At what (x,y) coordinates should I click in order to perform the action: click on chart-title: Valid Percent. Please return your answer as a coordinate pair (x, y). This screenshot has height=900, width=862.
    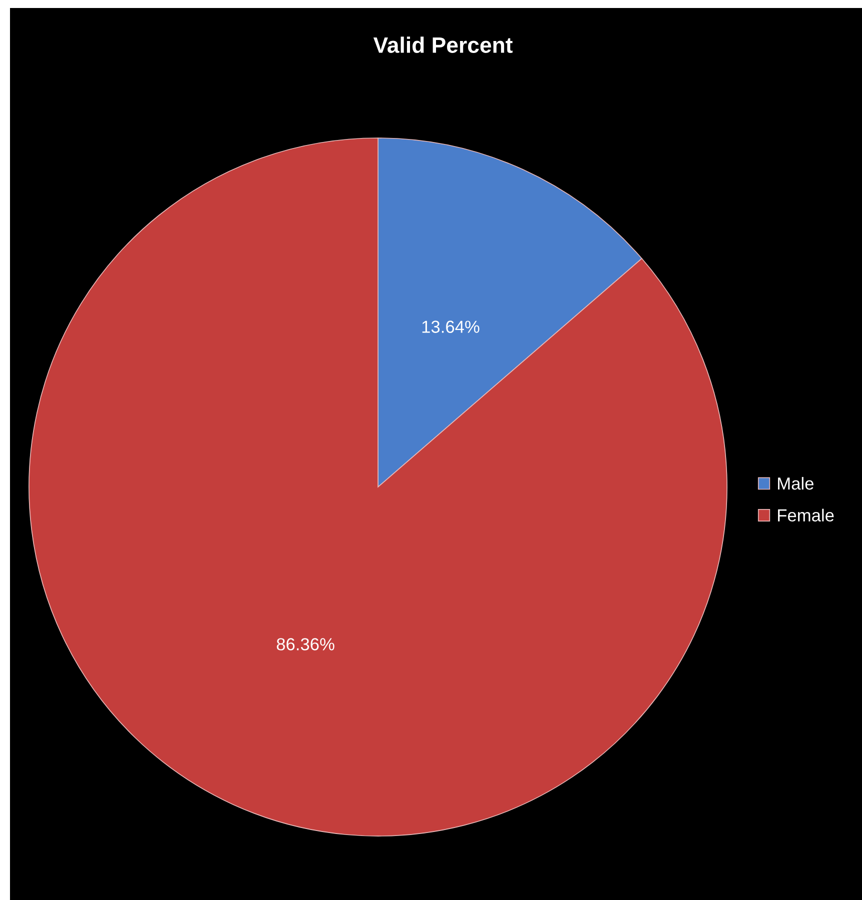
    Looking at the image, I should click on (443, 44).